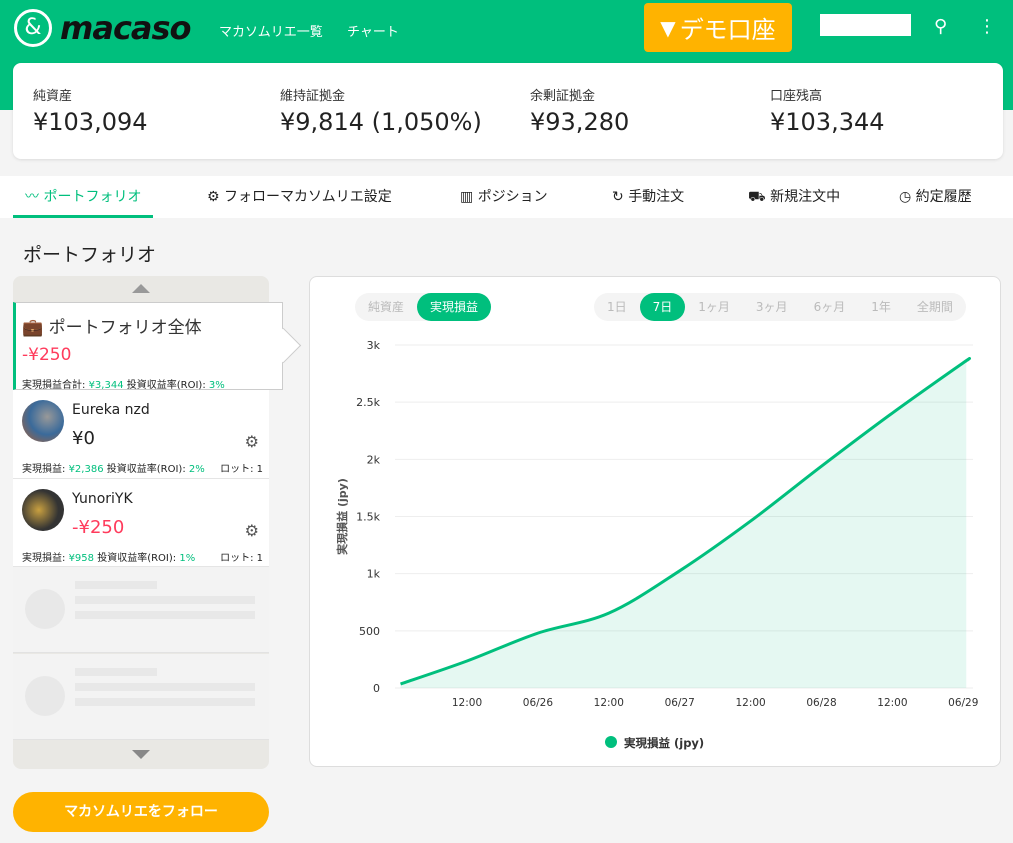  Describe the element at coordinates (33, 328) in the screenshot. I see `briefcase-icon: 💼` at that location.